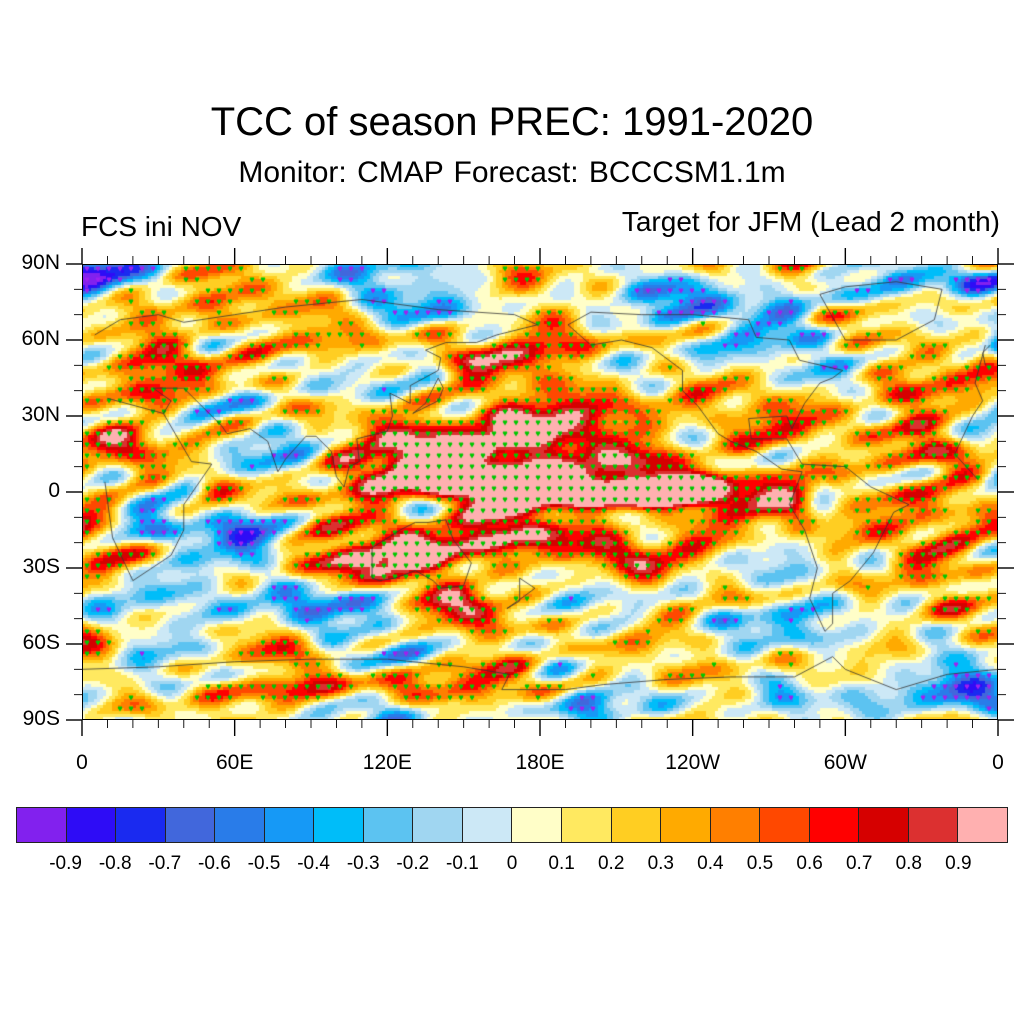 Image resolution: width=1024 pixels, height=1024 pixels. I want to click on main-title: TCC of season PREC: 1991-2020, so click(512, 122).